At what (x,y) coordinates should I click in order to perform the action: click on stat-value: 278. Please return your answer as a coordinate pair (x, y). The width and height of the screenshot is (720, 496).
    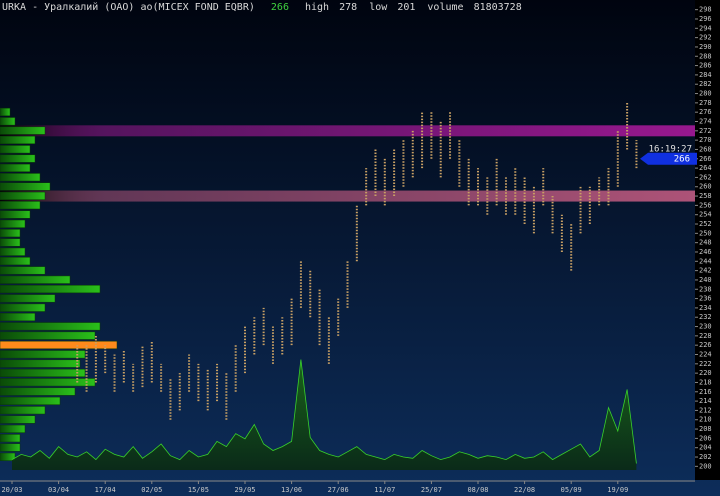
    Looking at the image, I should click on (348, 7).